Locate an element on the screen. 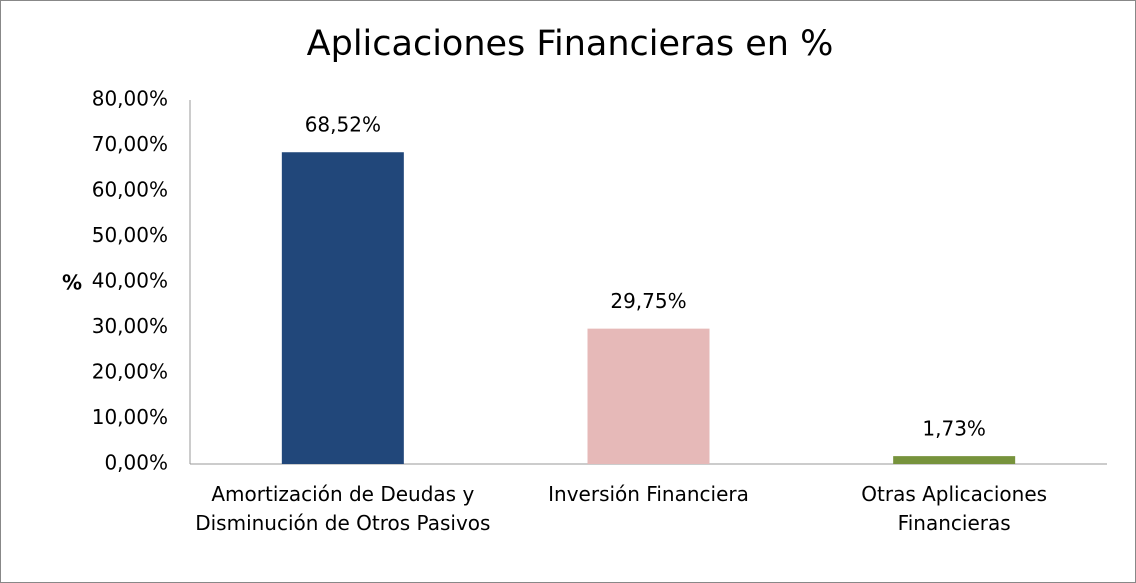  y-tick-label: 70,00% is located at coordinates (130, 144).